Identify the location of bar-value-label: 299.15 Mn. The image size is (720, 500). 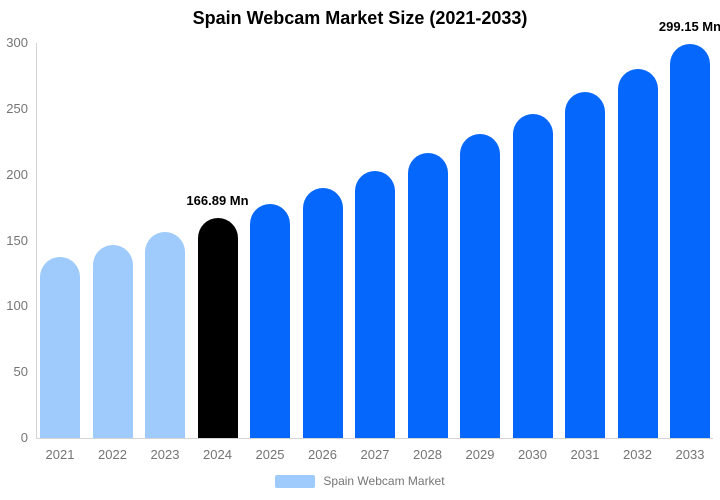
(689, 27).